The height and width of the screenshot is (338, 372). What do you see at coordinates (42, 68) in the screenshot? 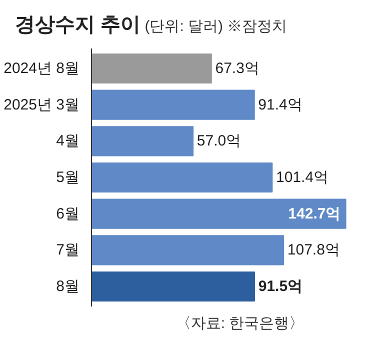
I see `y-tick-label: 2024년 8월` at bounding box center [42, 68].